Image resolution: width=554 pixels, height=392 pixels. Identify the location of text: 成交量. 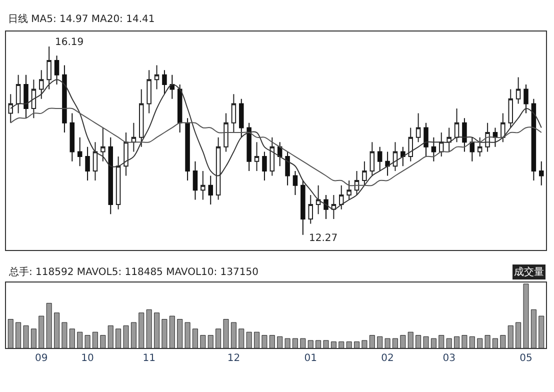
(529, 272).